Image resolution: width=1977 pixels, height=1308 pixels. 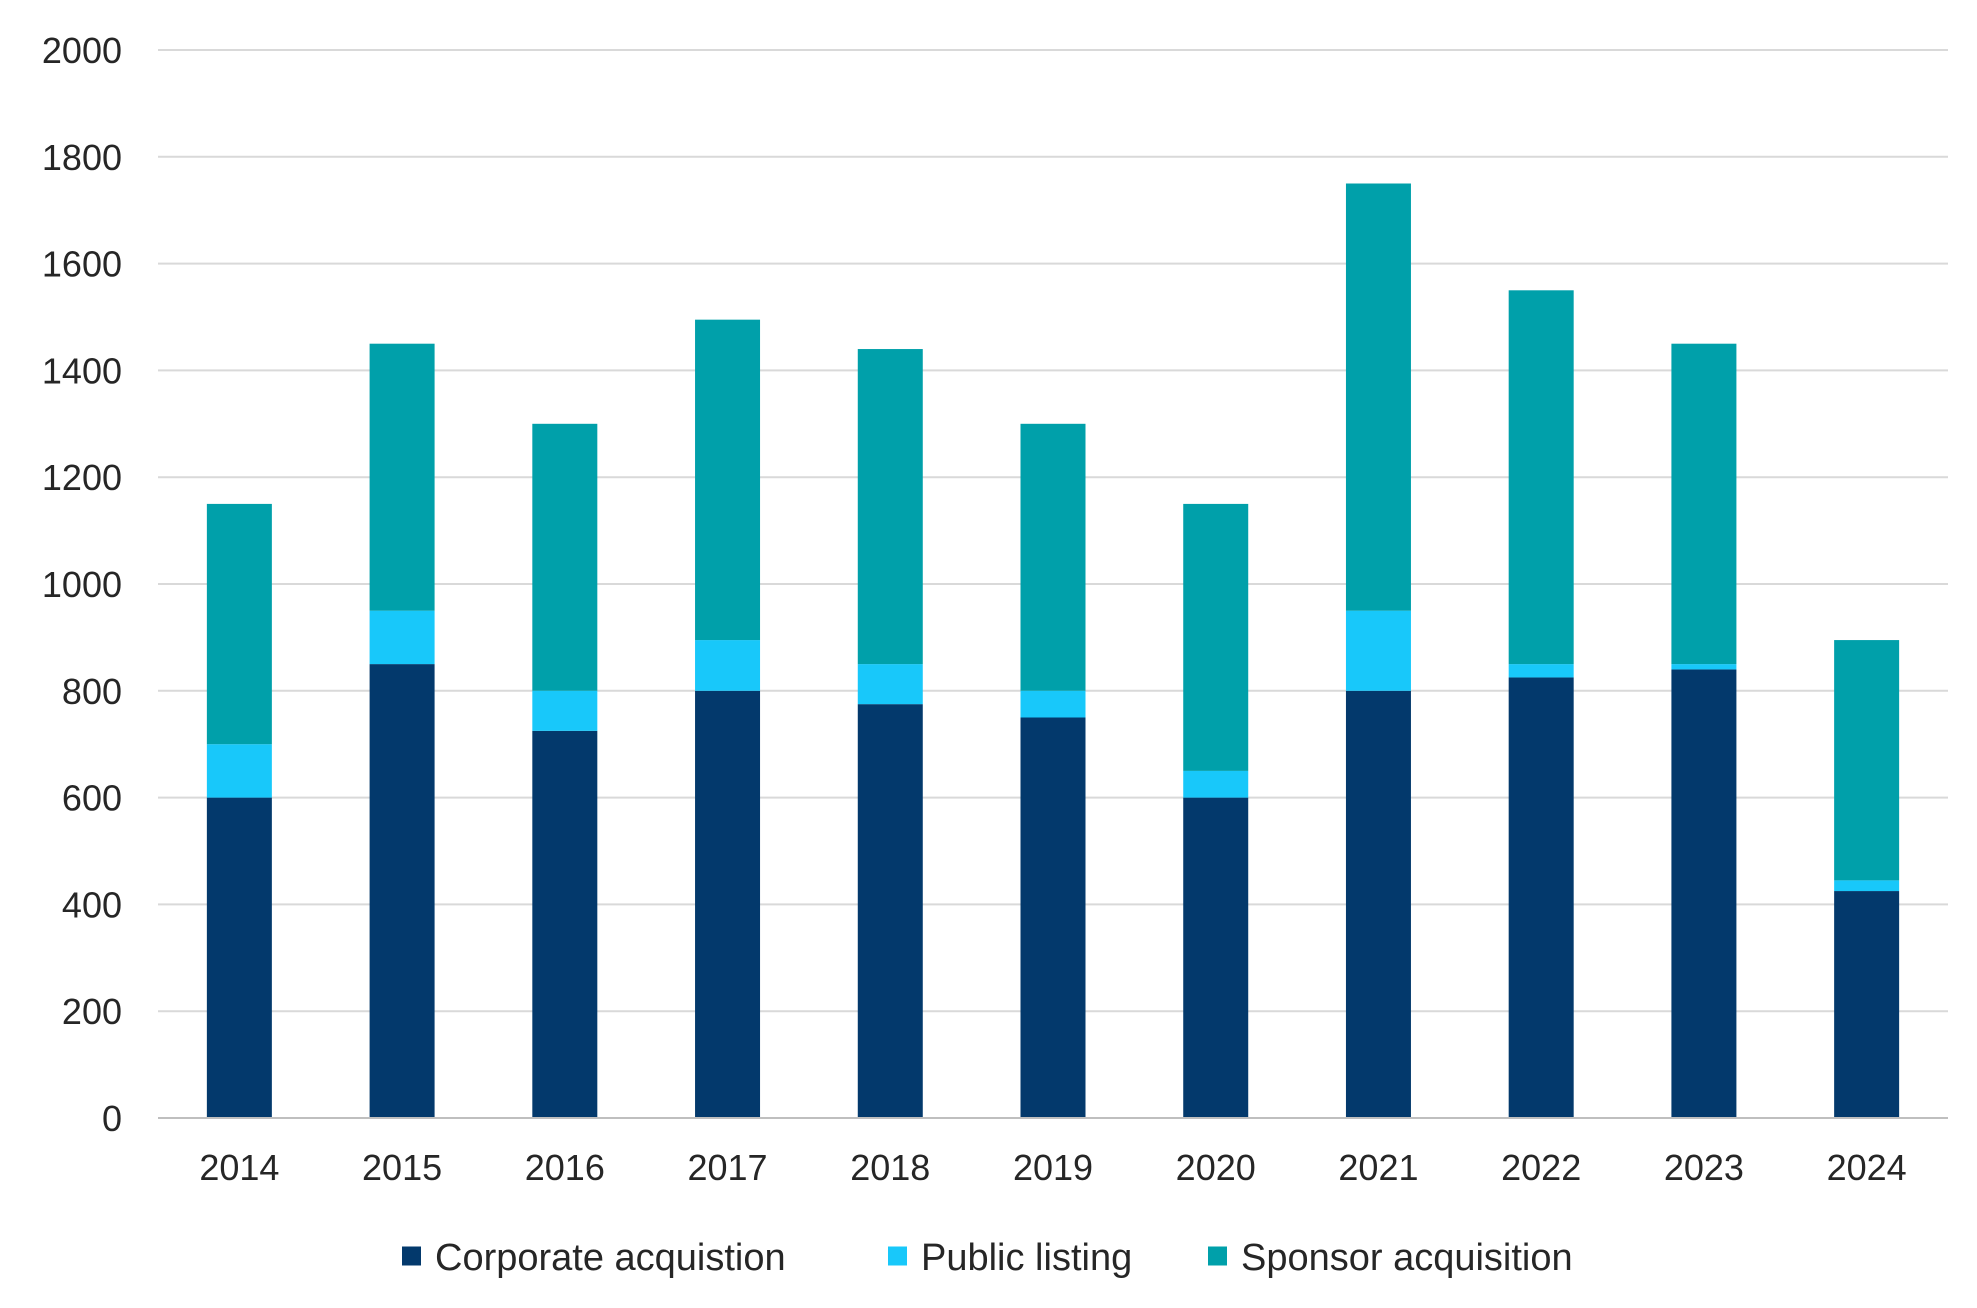 I want to click on legend-label-corporate-acquistion: Corporate acquistion, so click(x=610, y=1258).